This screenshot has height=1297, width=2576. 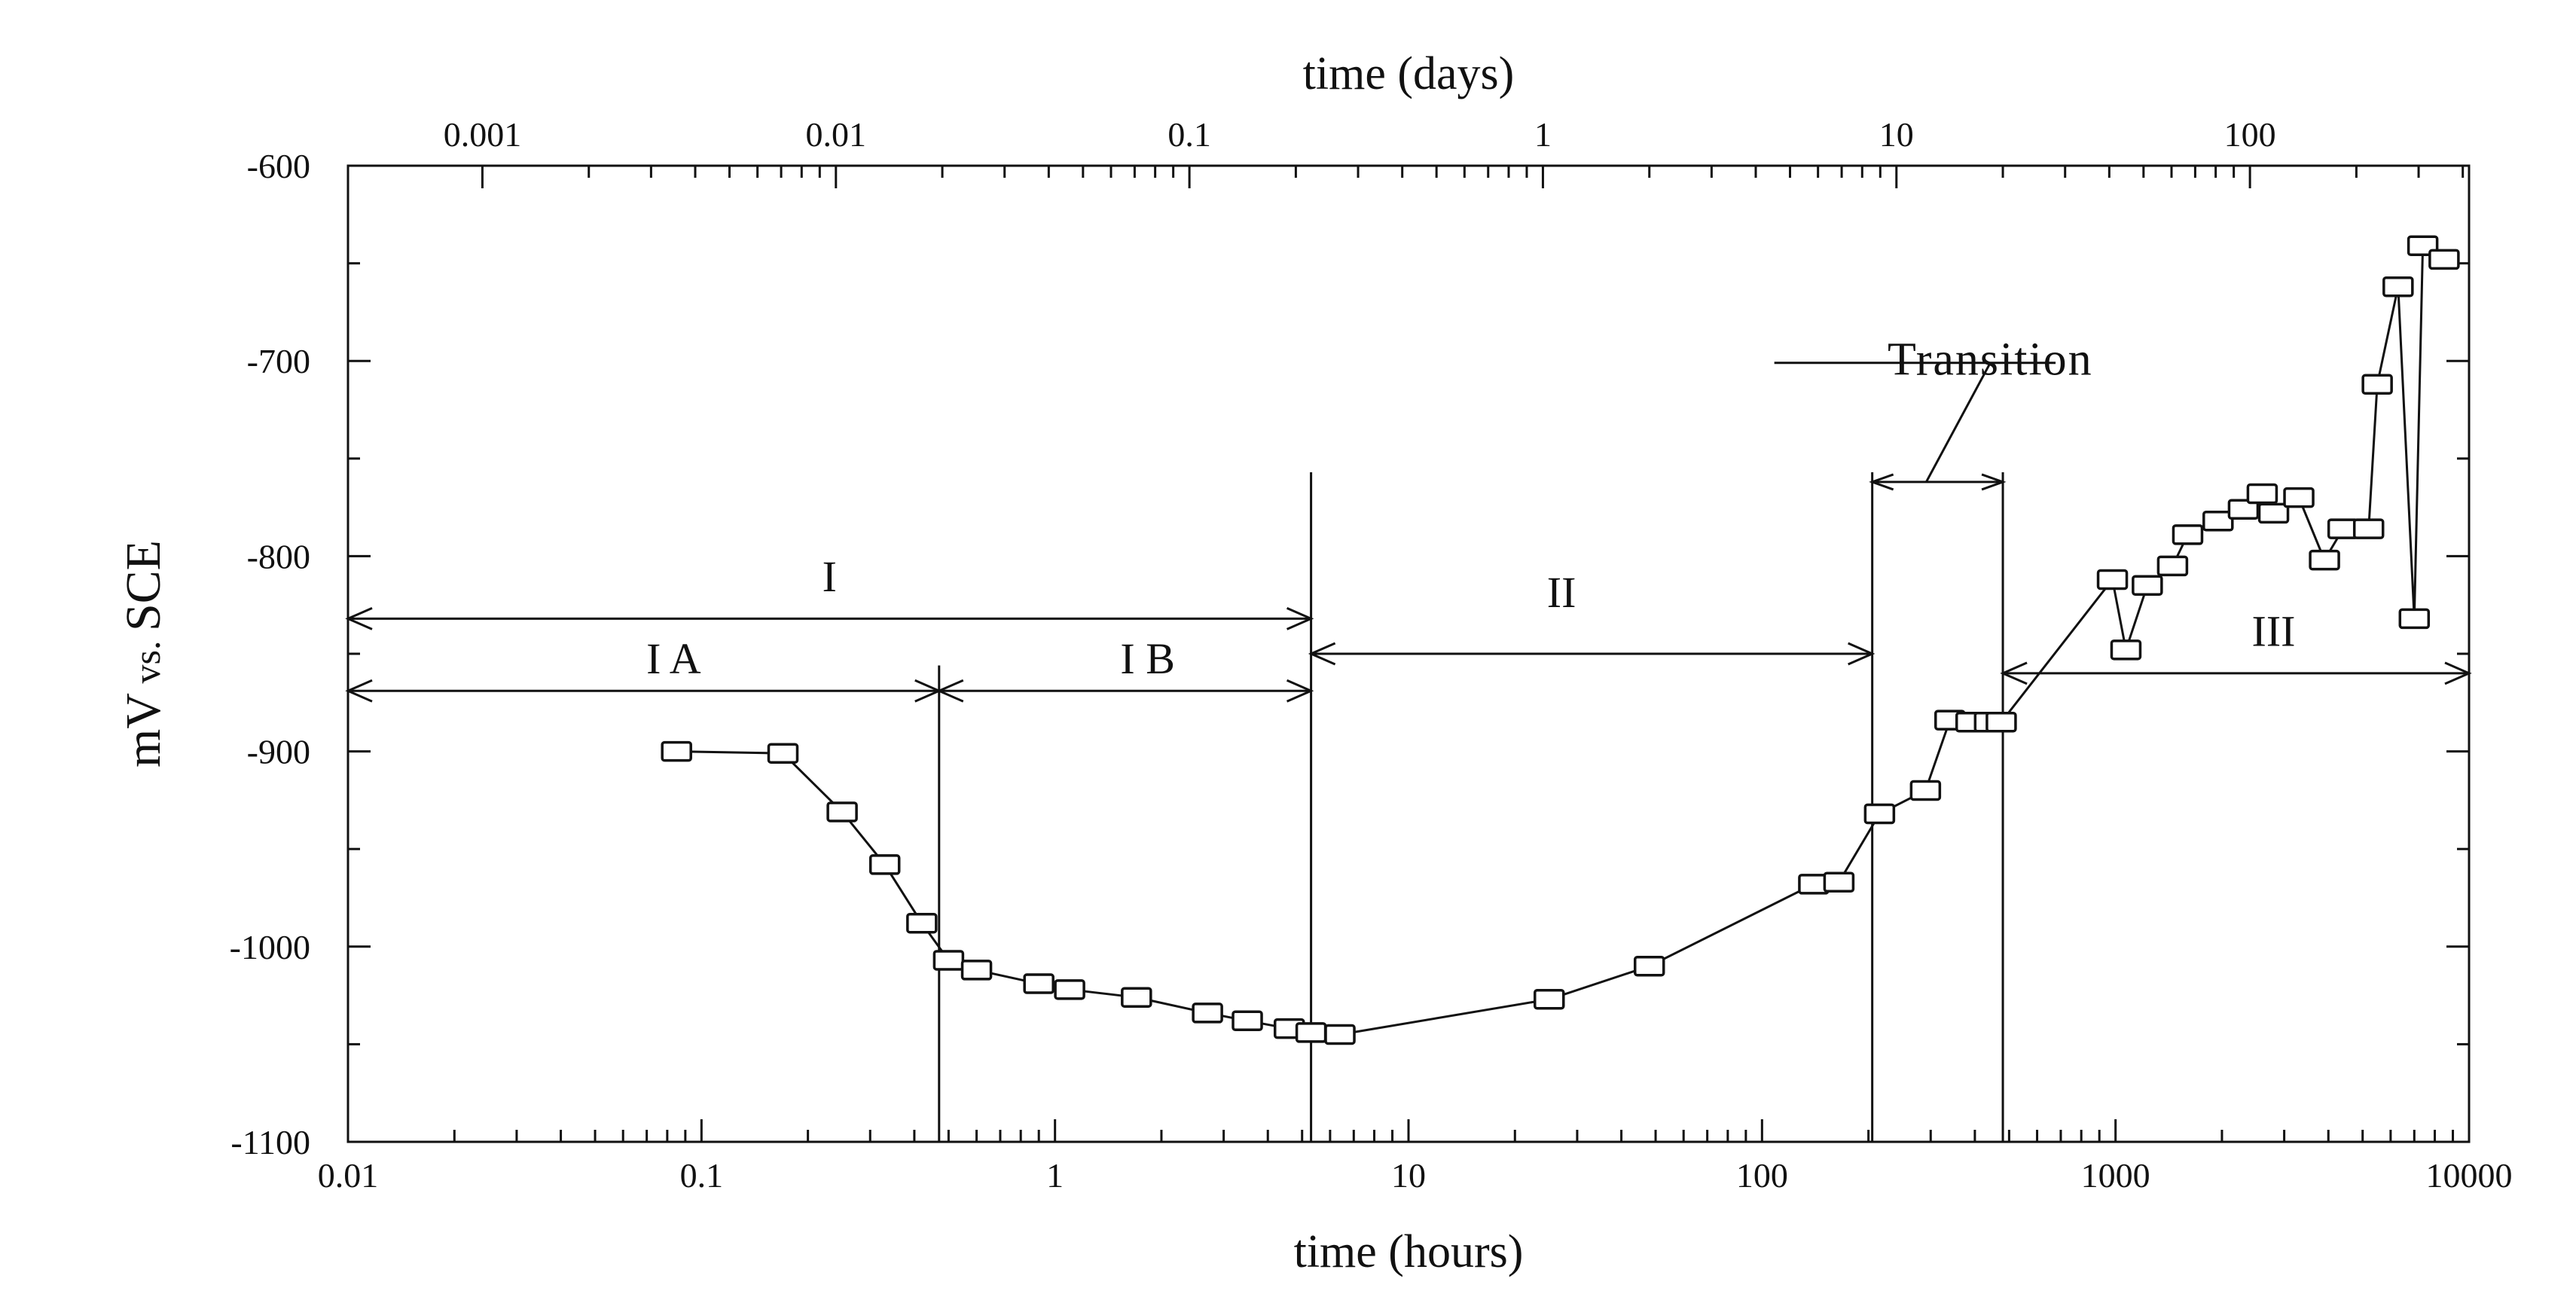 I want to click on y-tick-label: -600, so click(x=279, y=166).